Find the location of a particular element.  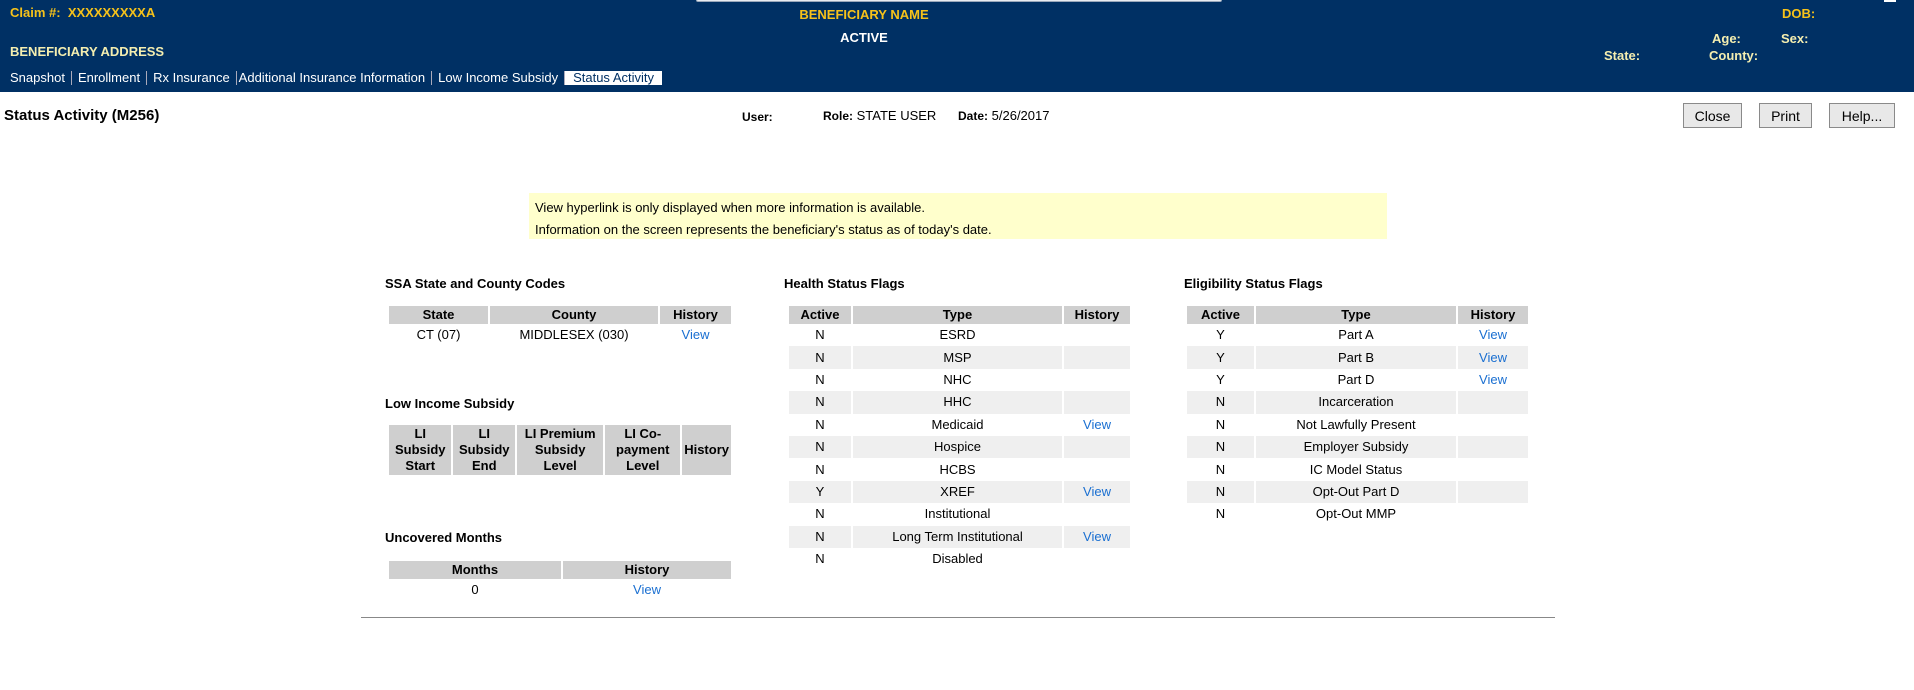

table-row: N Opt-Out MMP is located at coordinates (1357, 514).